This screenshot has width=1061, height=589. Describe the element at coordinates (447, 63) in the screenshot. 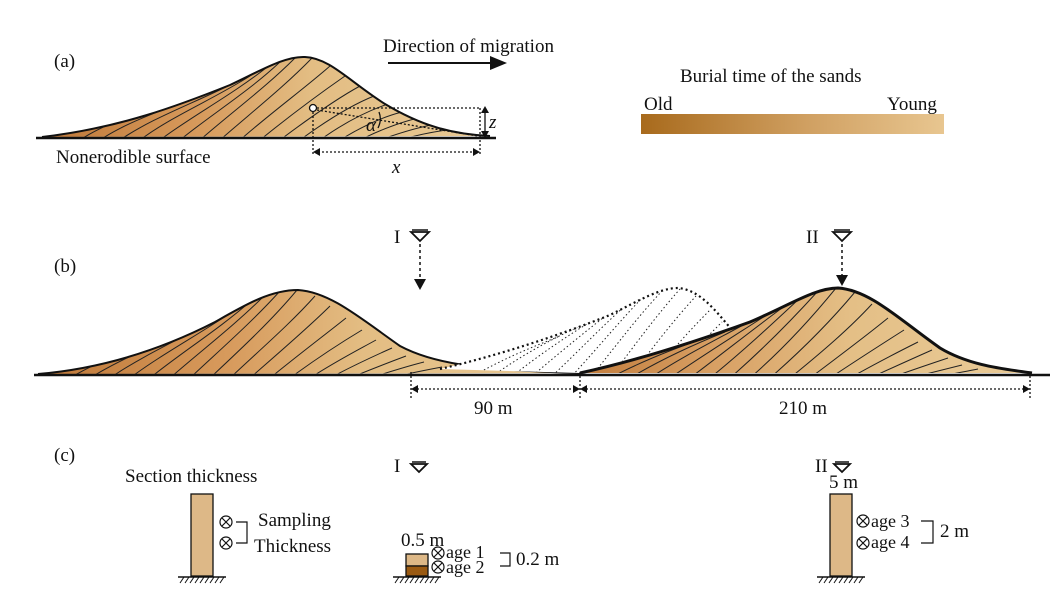

I see `direction-arrow` at that location.